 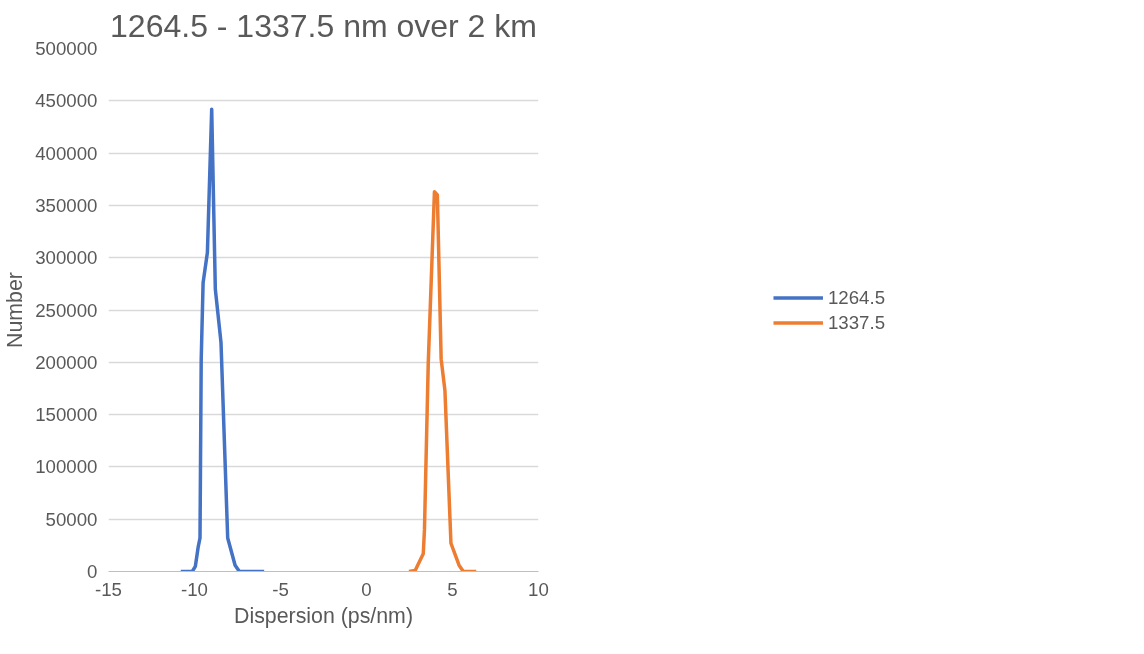 I want to click on y-tick-label: 0, so click(x=92, y=571).